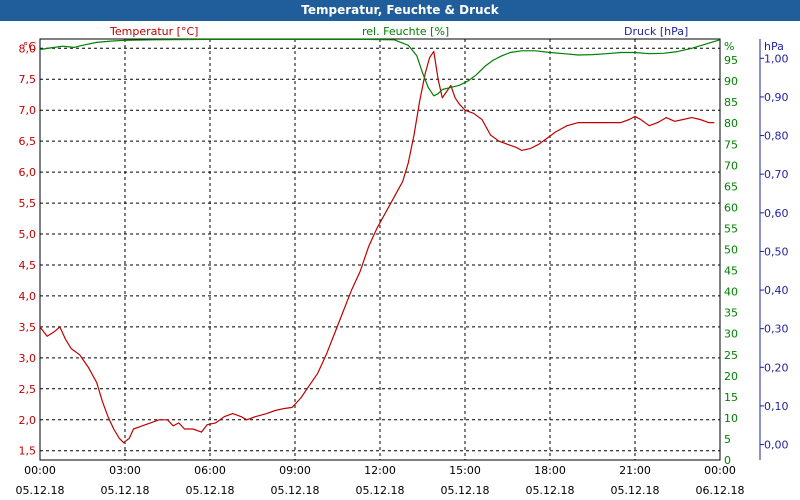  What do you see at coordinates (465, 470) in the screenshot?
I see `x-tick-time-label: 15:00` at bounding box center [465, 470].